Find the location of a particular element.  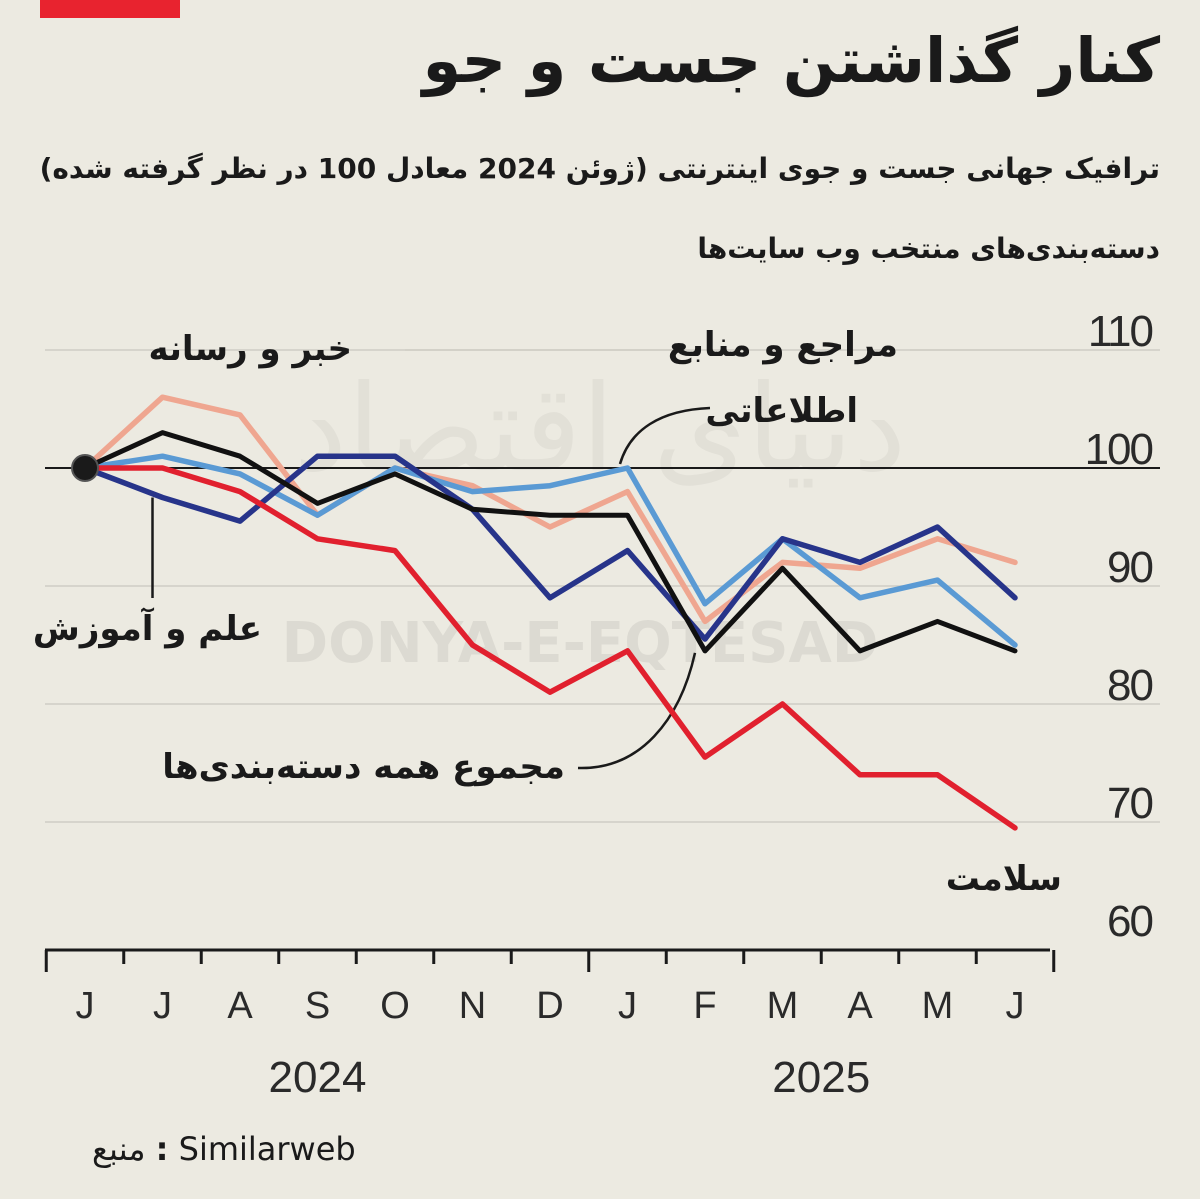

accent-bar is located at coordinates (110, 9).